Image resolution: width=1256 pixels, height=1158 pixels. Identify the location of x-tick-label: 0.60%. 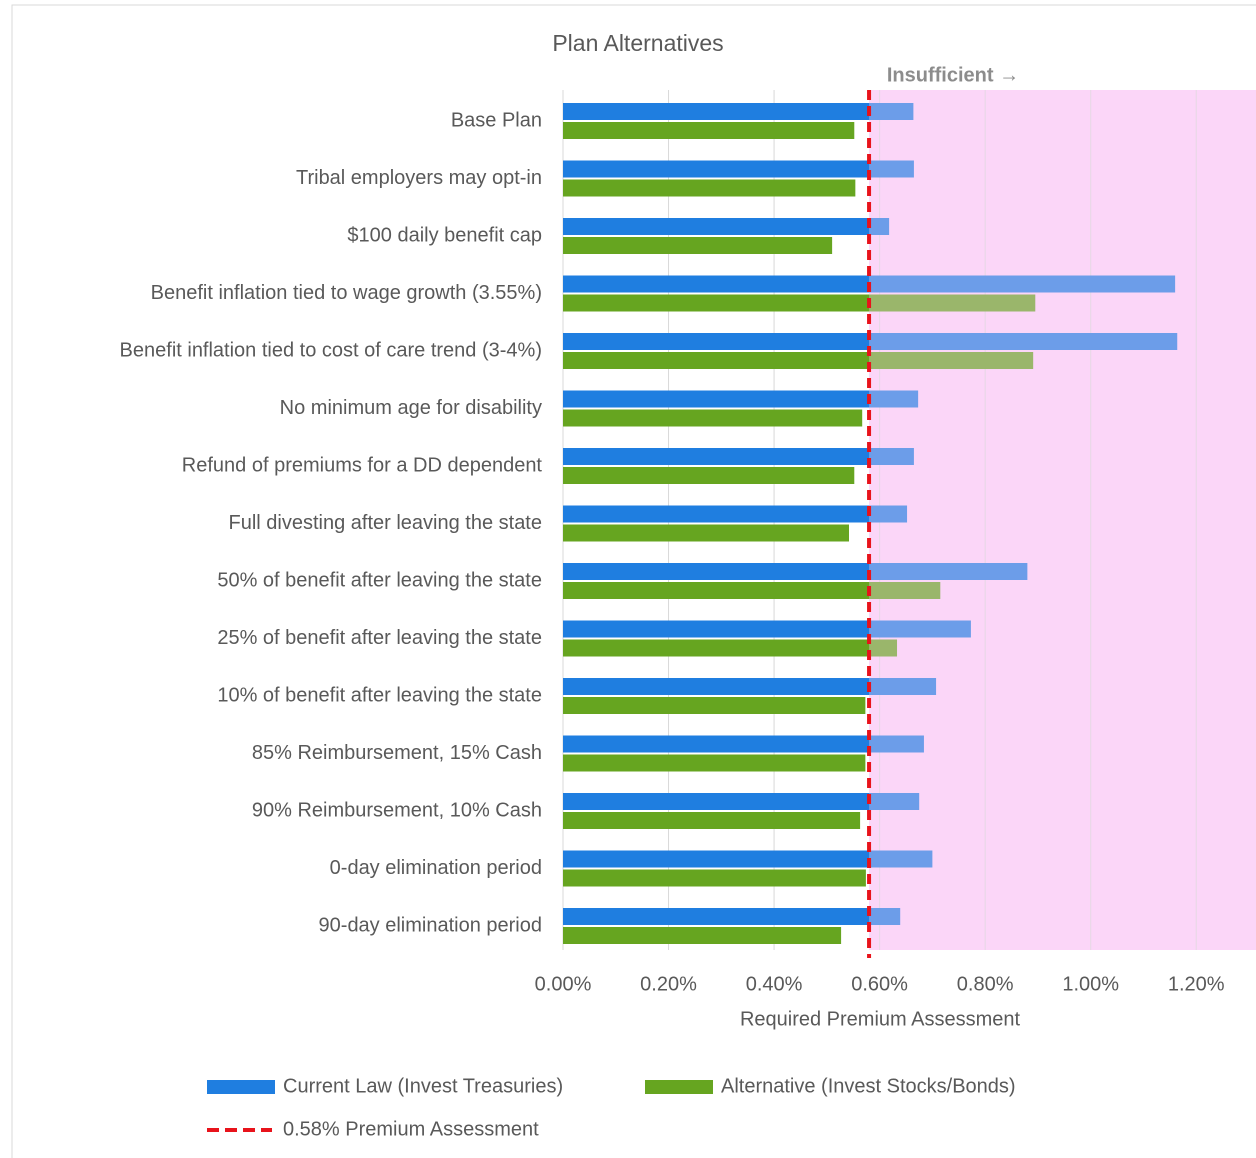
(879, 984).